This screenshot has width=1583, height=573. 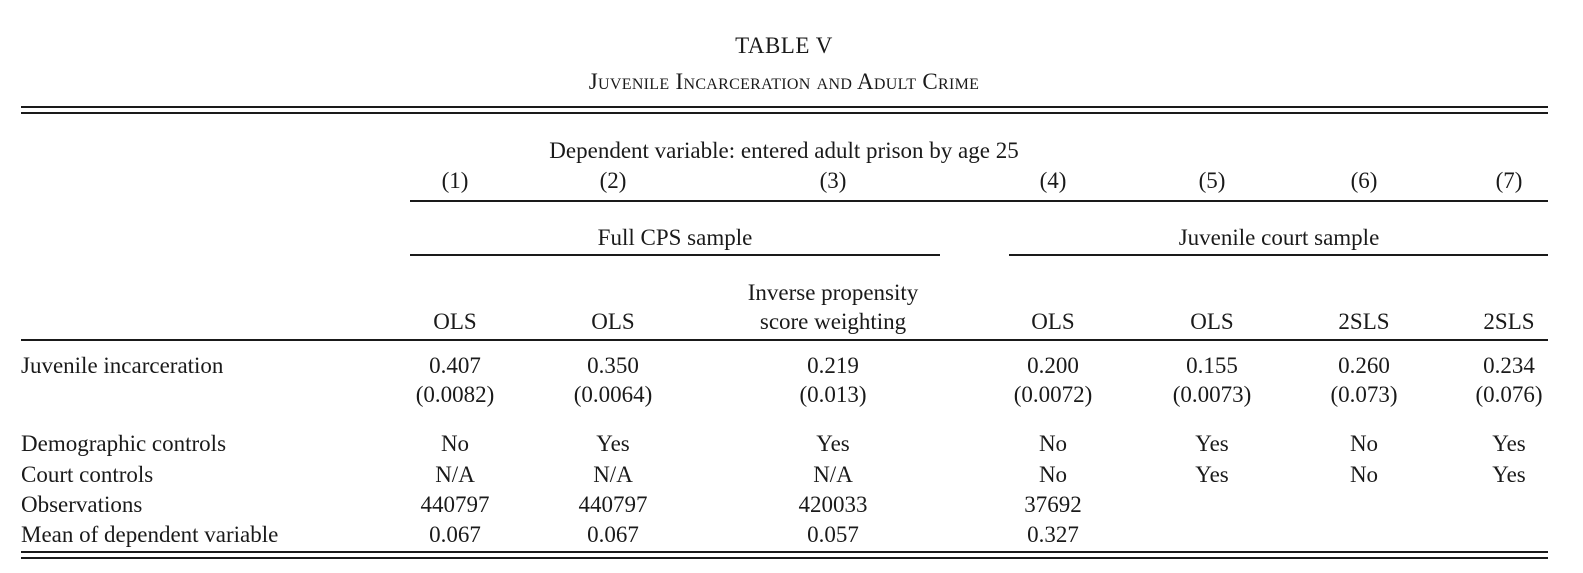 I want to click on se-cell: (0.0073), so click(x=1212, y=394).